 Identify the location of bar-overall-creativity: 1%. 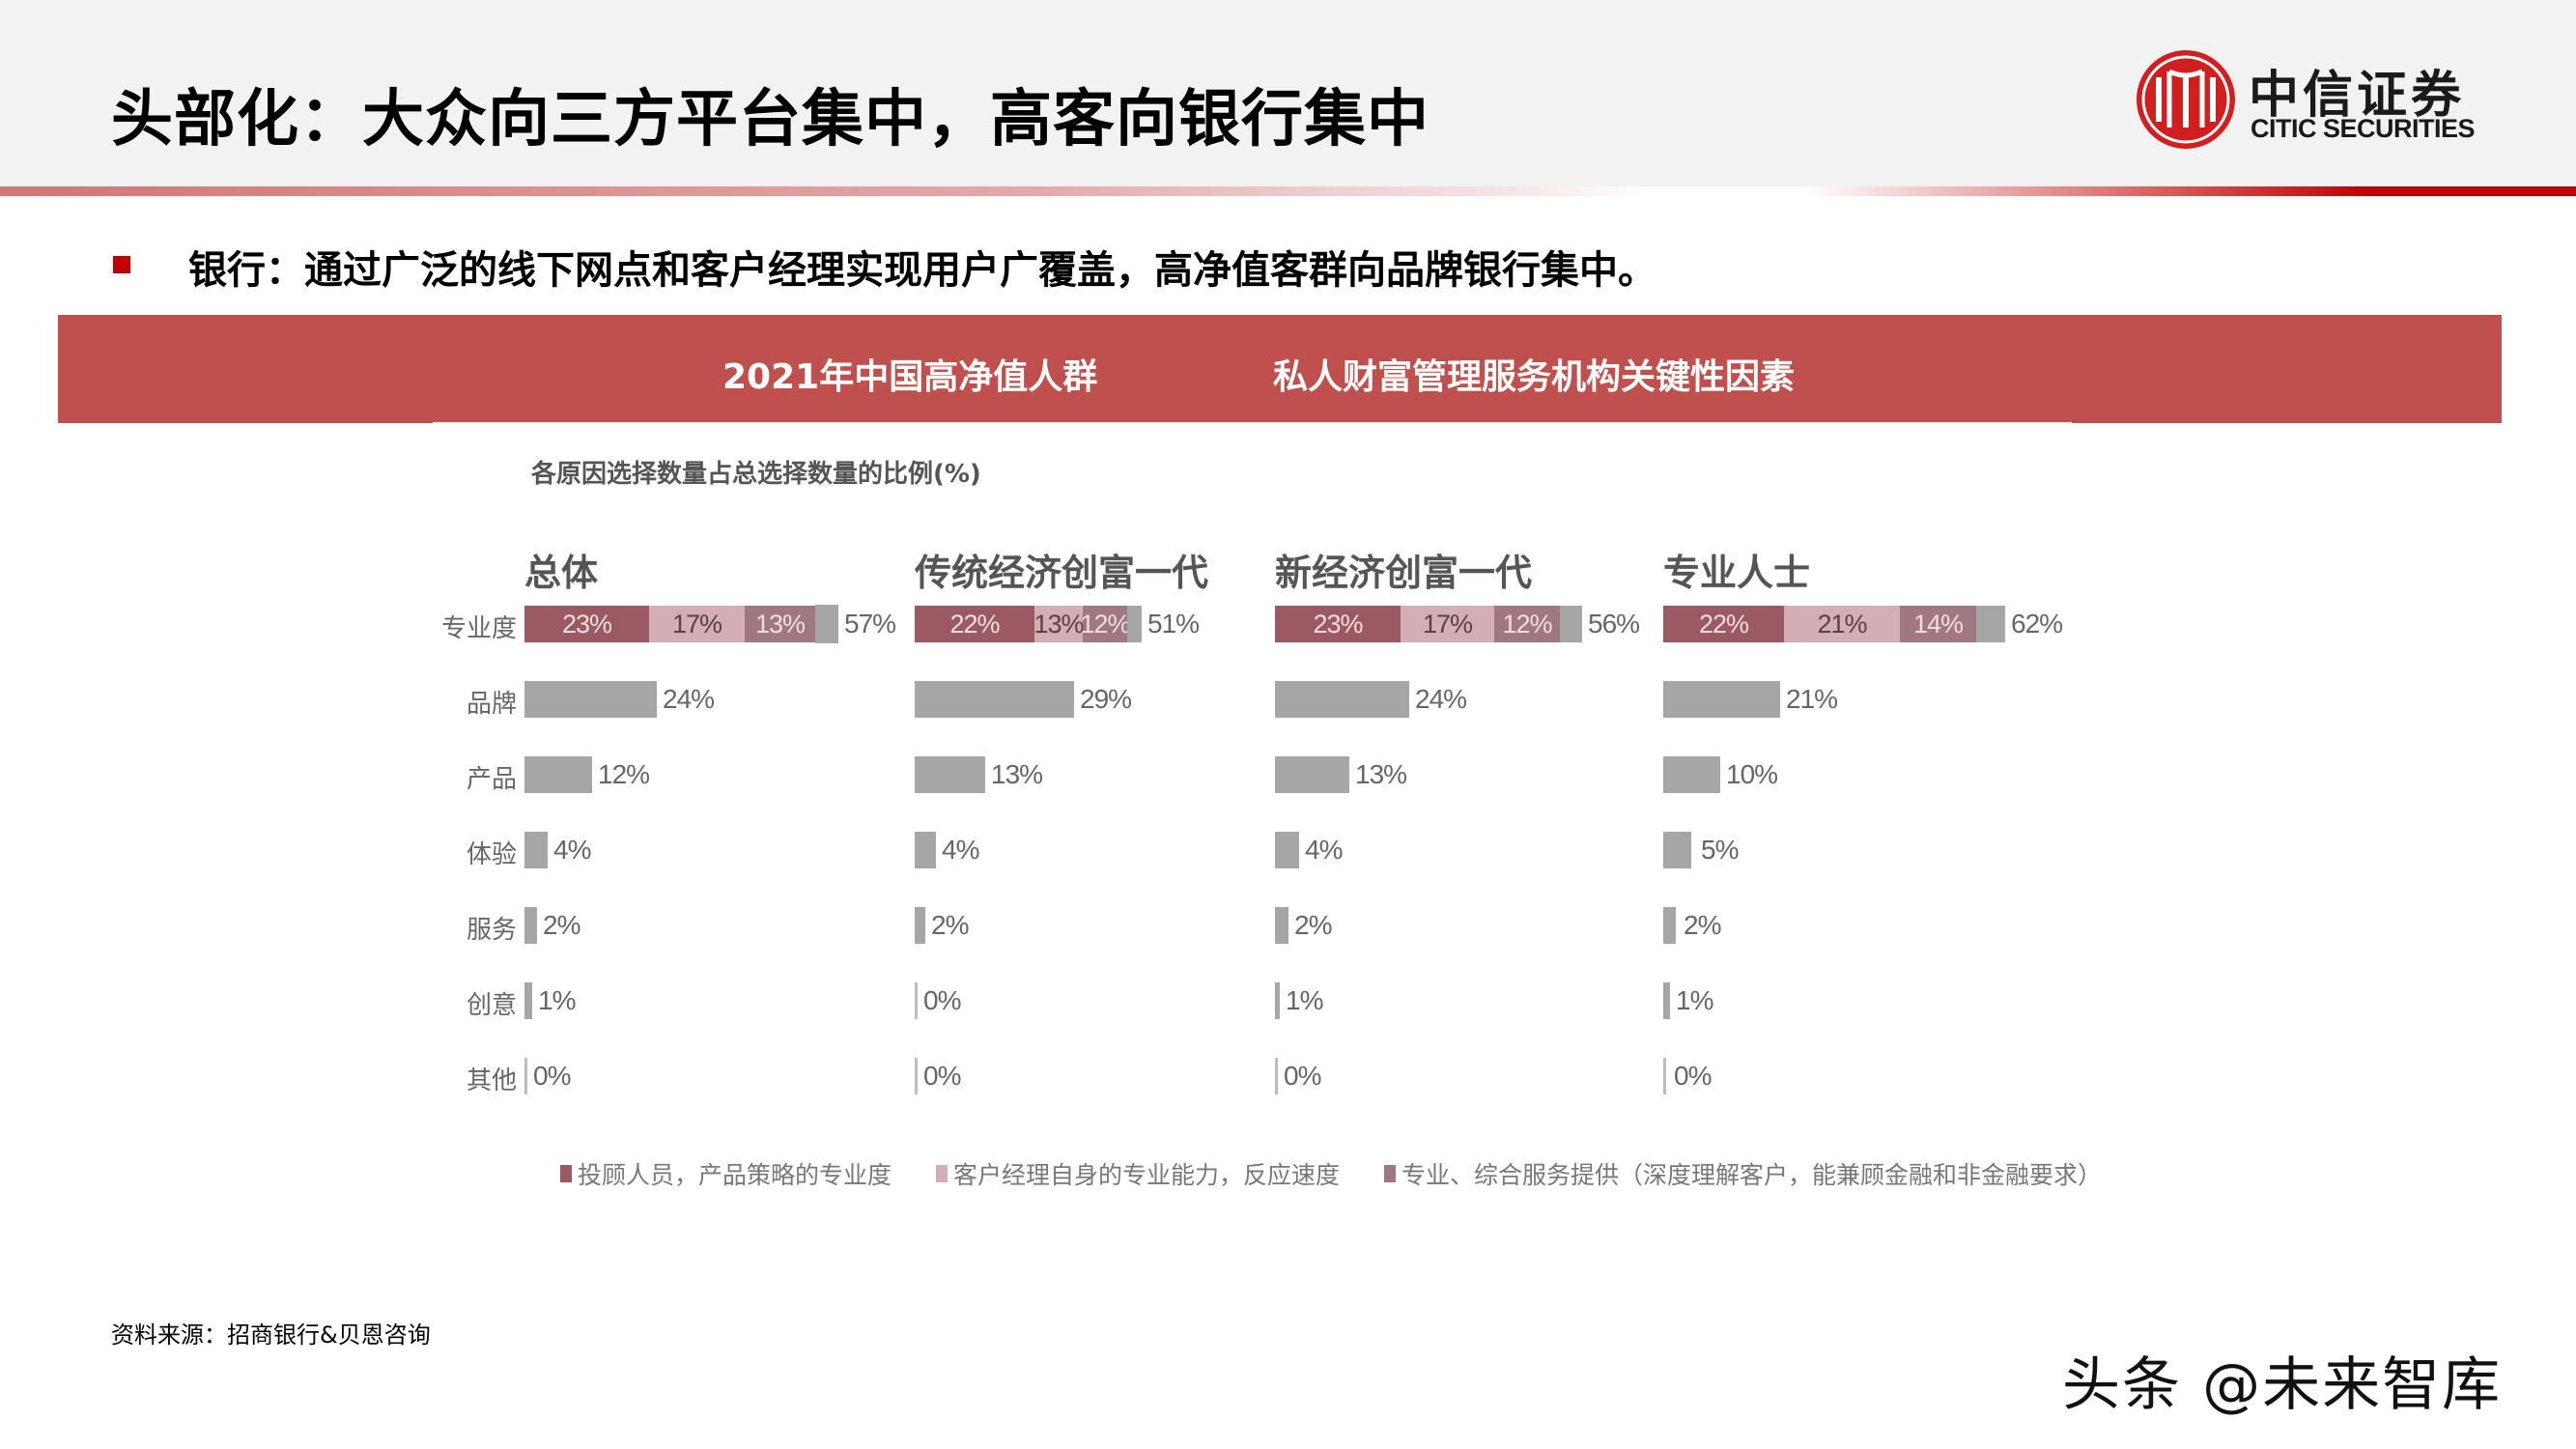
(550, 1000).